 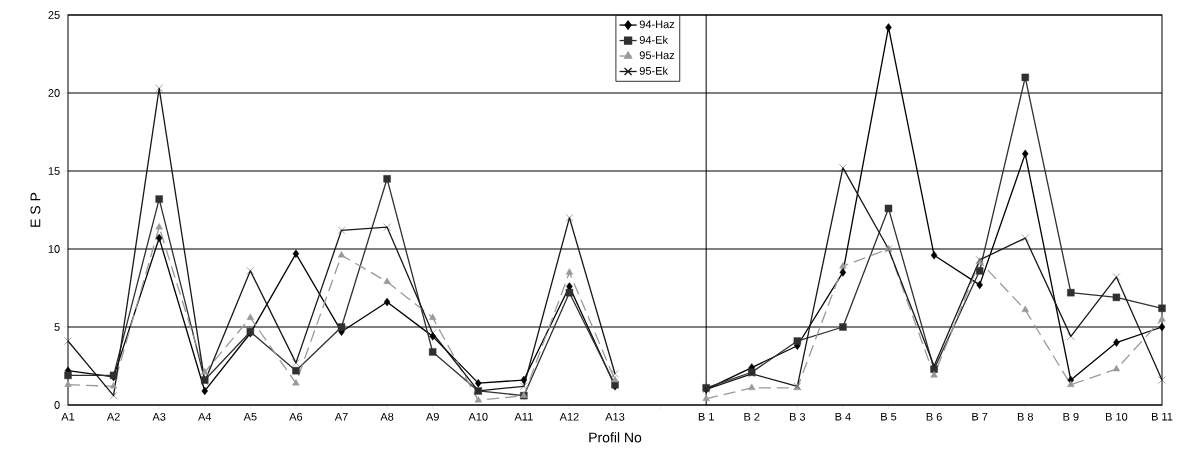 I want to click on x-tick-label: A13, so click(x=615, y=416).